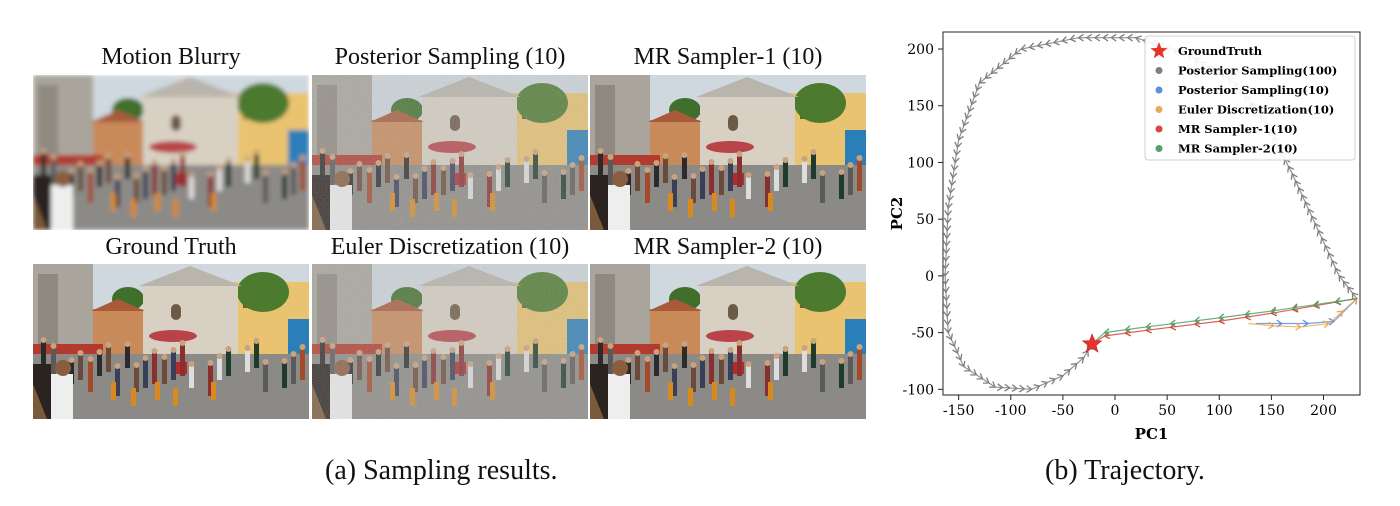  I want to click on caption-trajectory: (b) Trajectory., so click(1125, 470).